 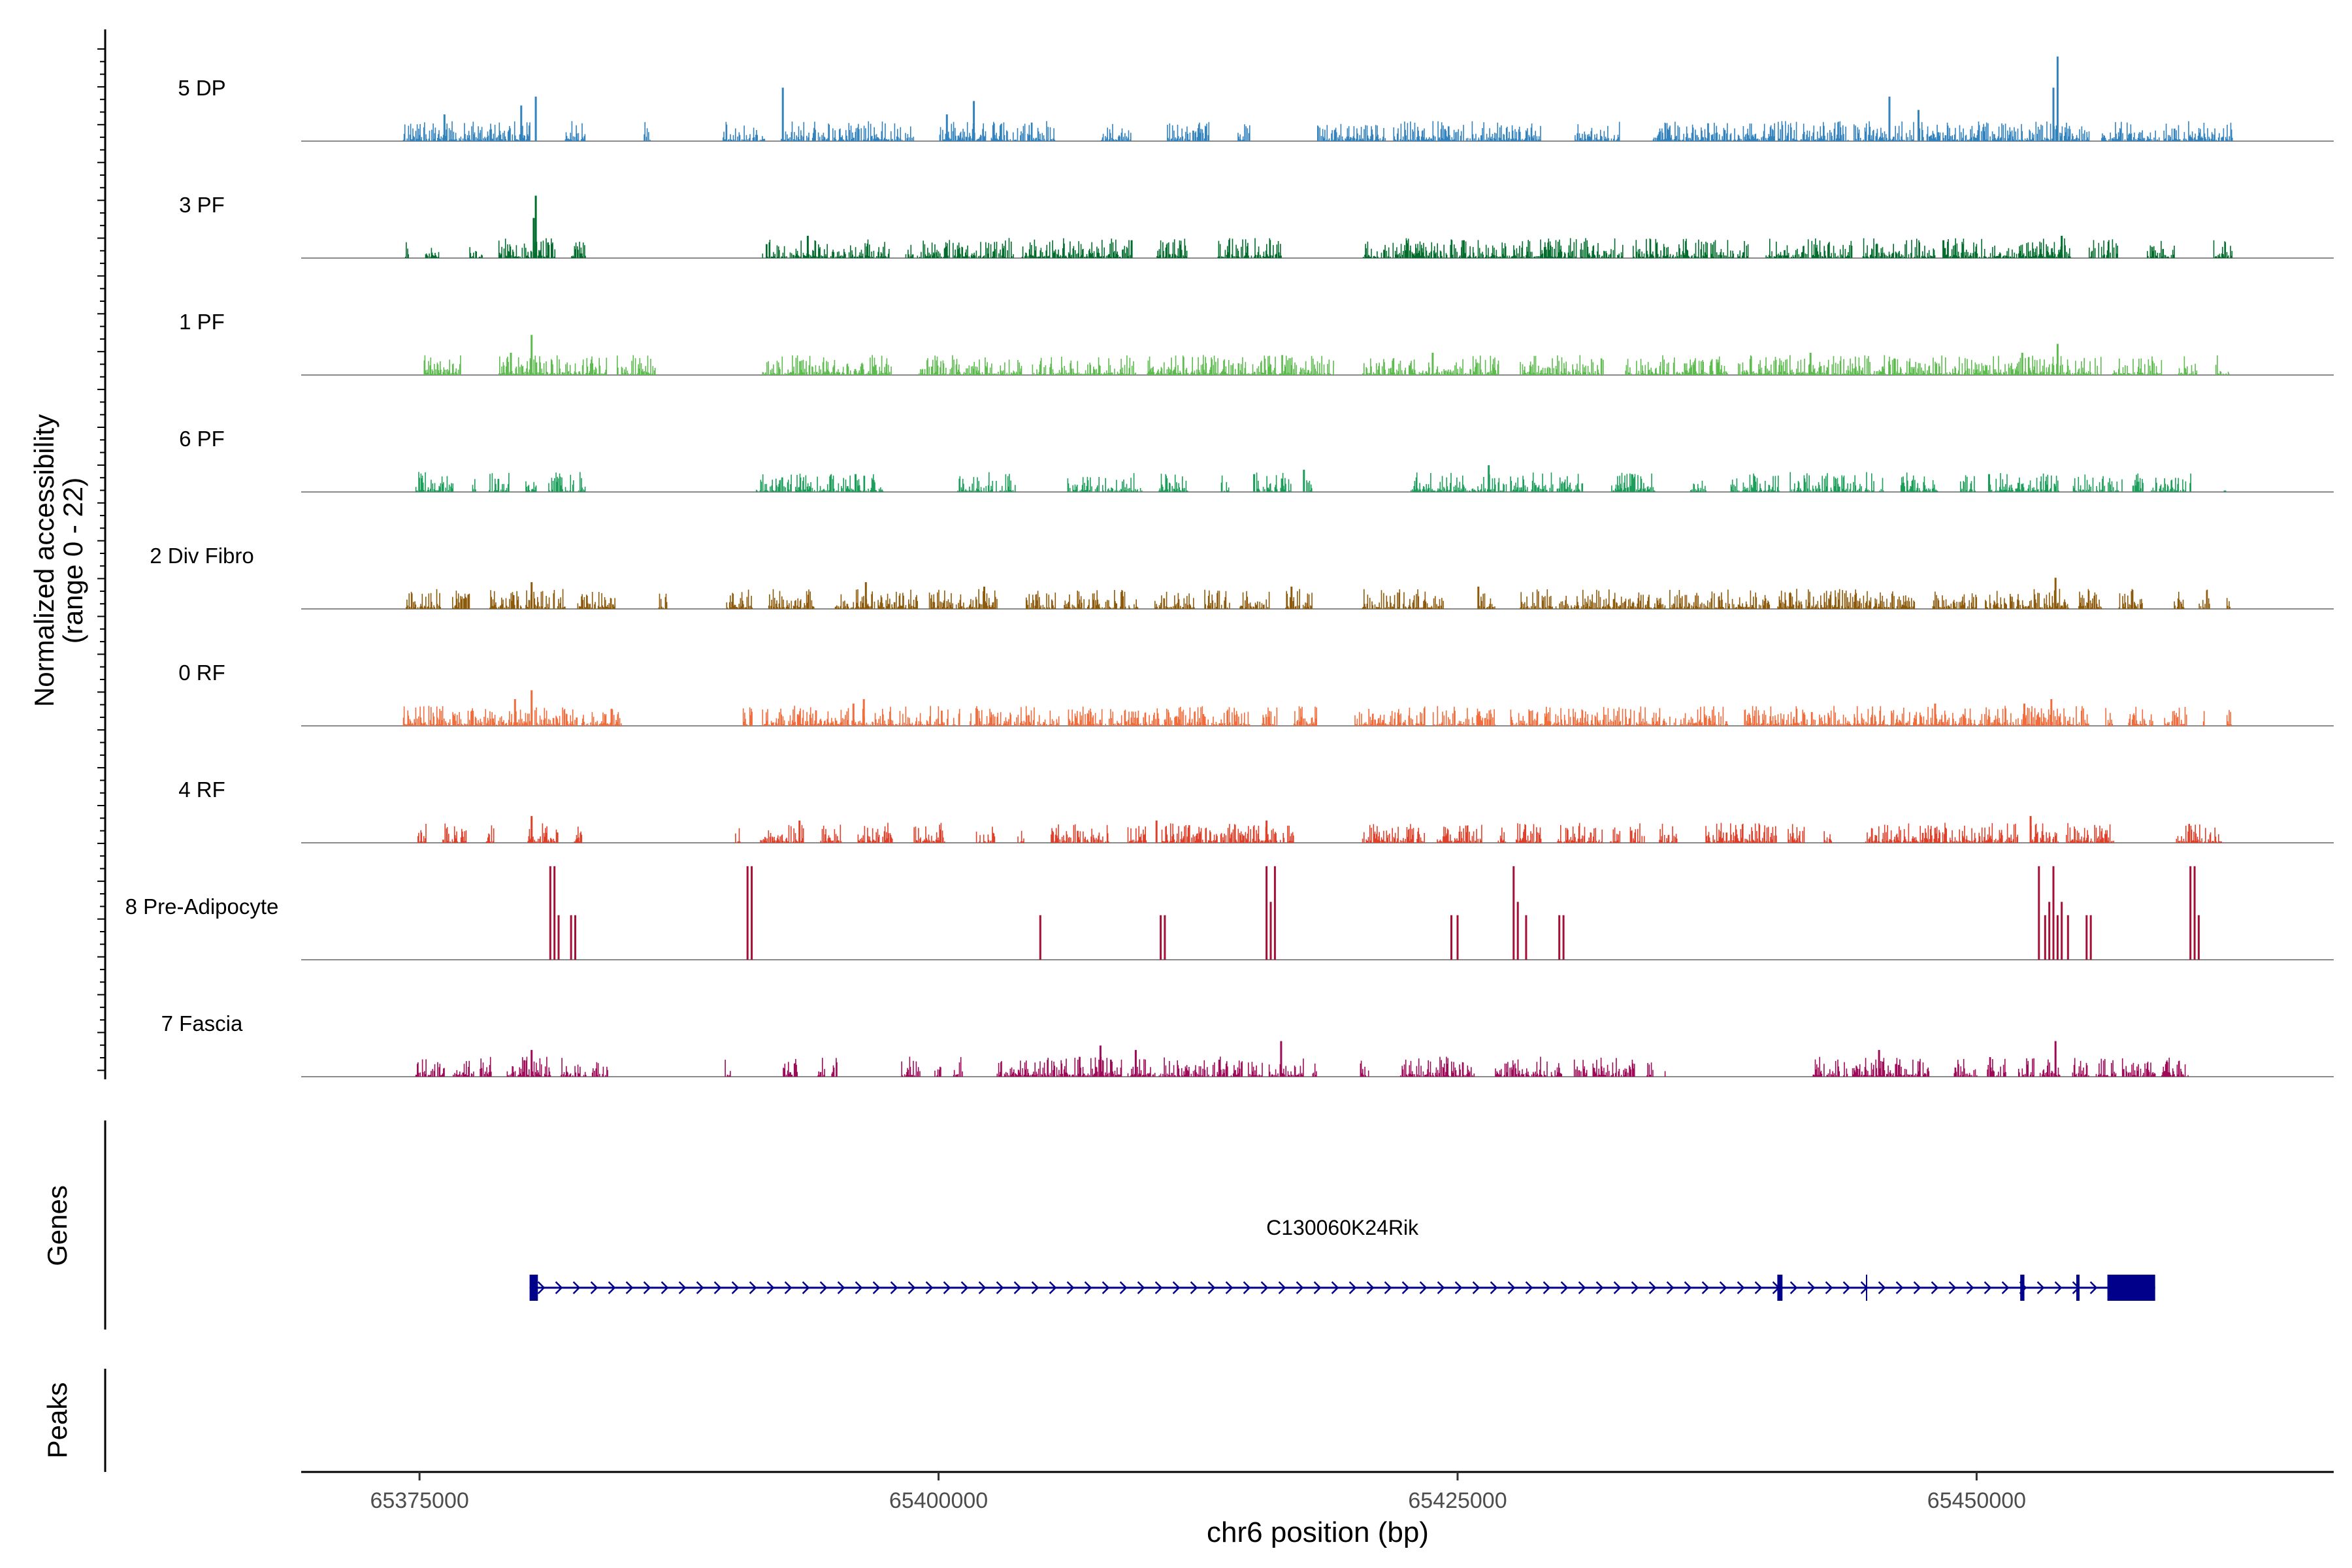 I want to click on y-axis-title-line1: Normalized accessibility, so click(x=44, y=560).